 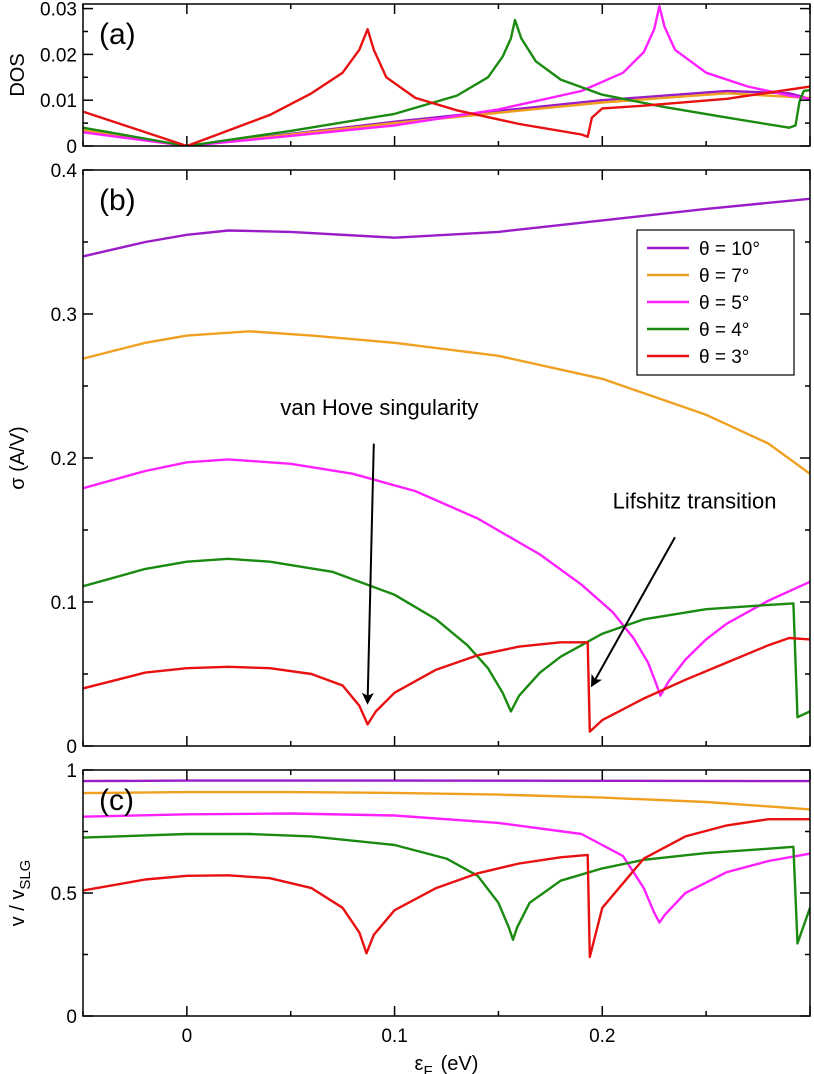 What do you see at coordinates (117, 200) in the screenshot?
I see `panel-label: (b)` at bounding box center [117, 200].